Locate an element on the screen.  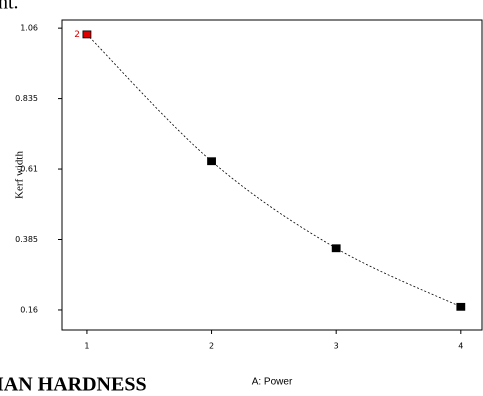
y-tick-label: 0.61 is located at coordinates (29, 169).